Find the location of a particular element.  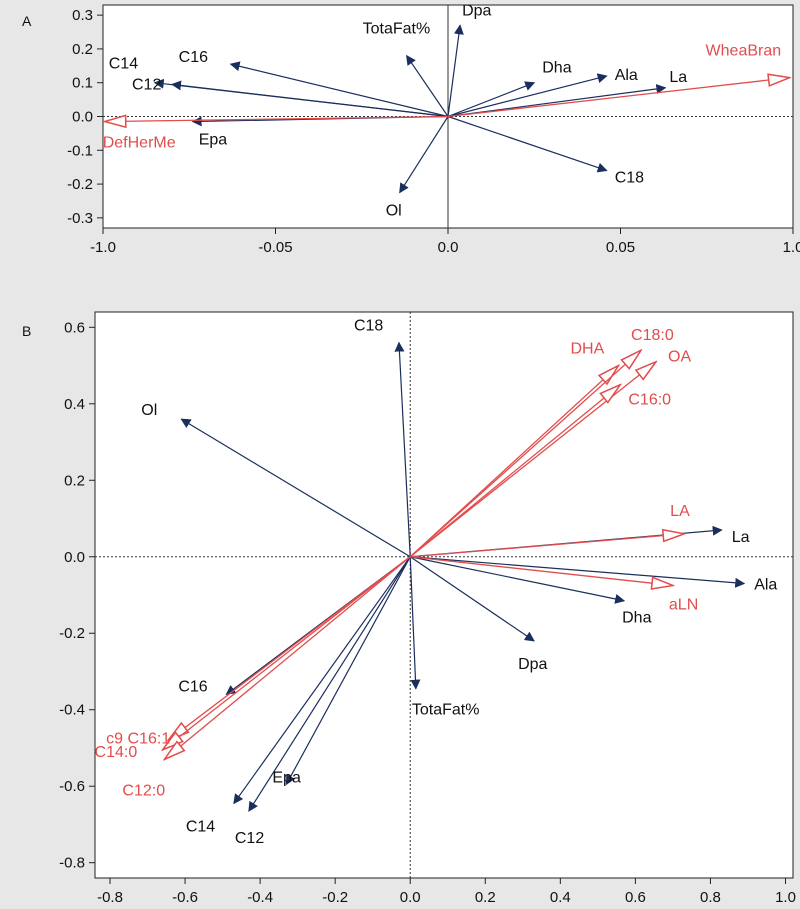

panel-a-vector-dha is located at coordinates (491, 99).